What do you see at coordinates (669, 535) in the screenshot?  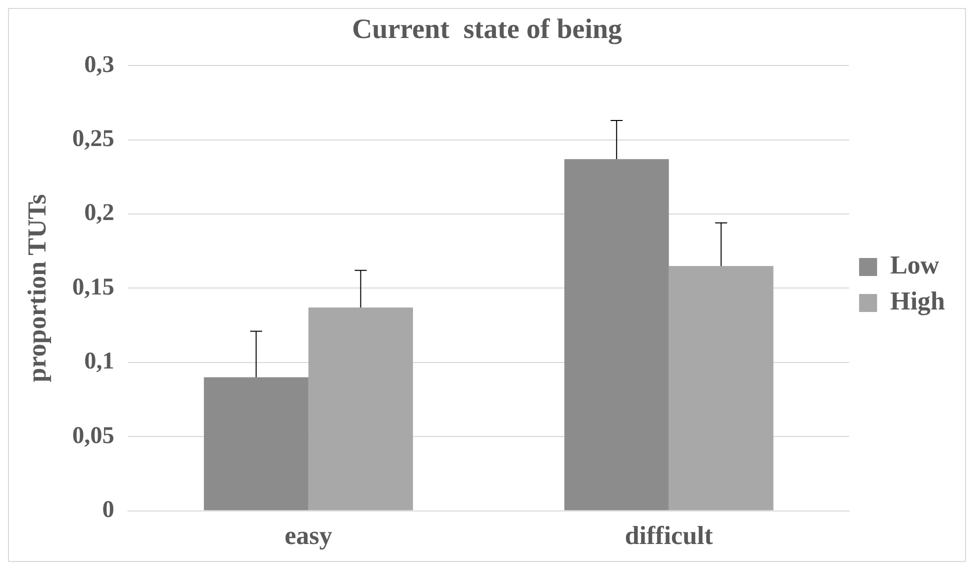 I see `x-tick-label: difficult` at bounding box center [669, 535].